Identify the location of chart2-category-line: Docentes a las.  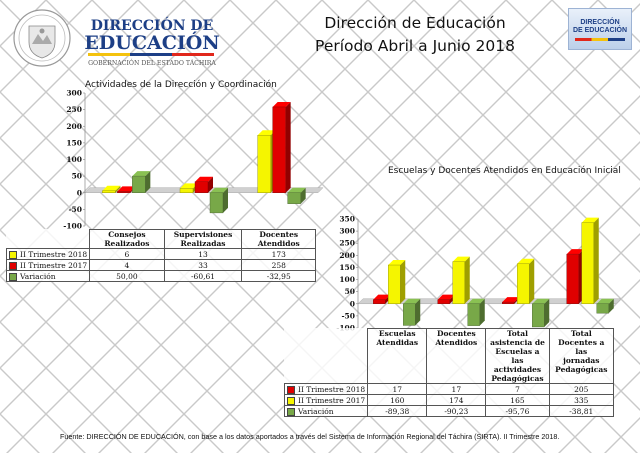
(581, 347).